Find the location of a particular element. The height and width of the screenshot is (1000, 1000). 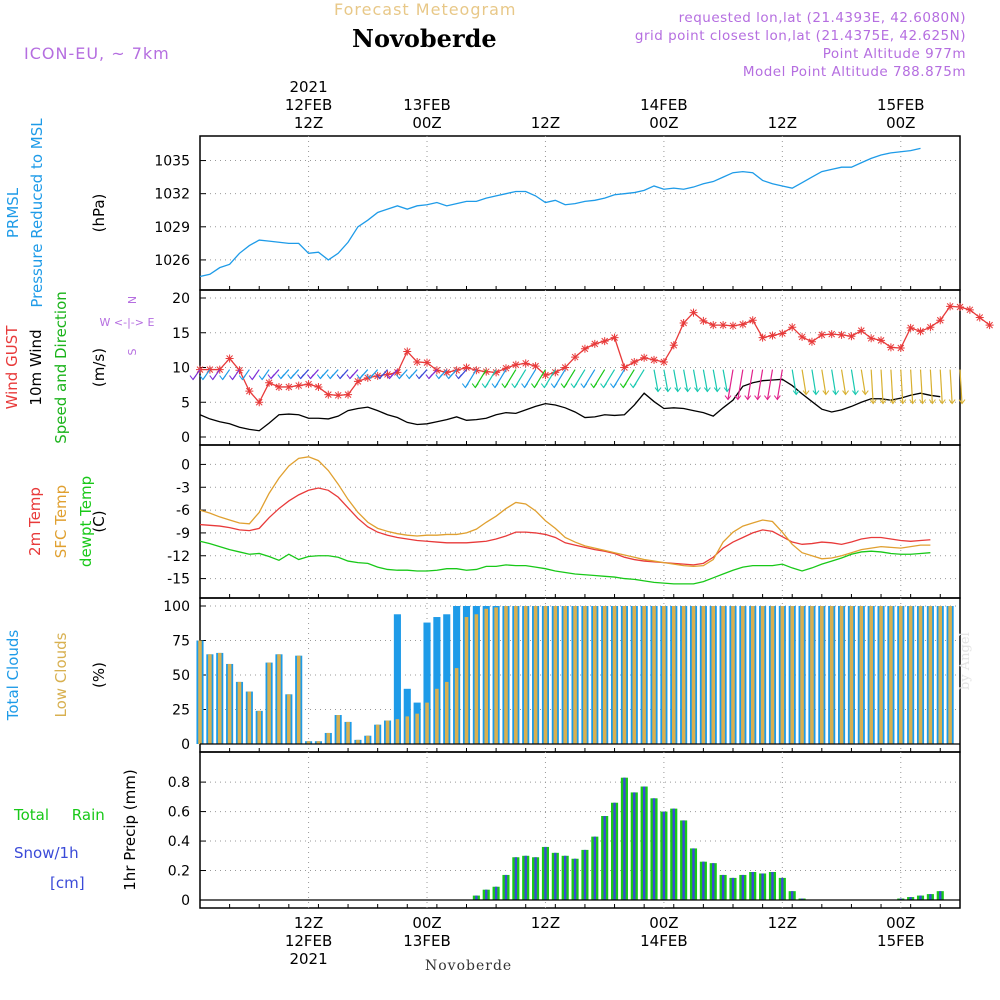

series-line-10m-wind is located at coordinates (570, 405).